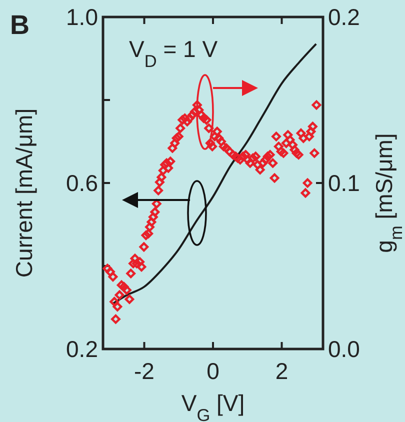  What do you see at coordinates (344, 349) in the screenshot?
I see `y2-tick-label: 0.0` at bounding box center [344, 349].